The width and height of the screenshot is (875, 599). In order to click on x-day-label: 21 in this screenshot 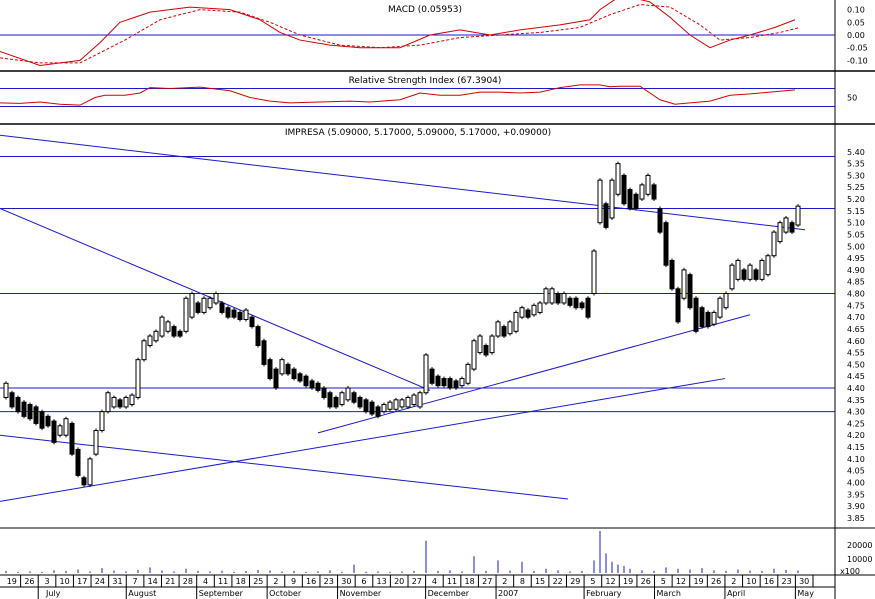, I will do `click(170, 581)`.